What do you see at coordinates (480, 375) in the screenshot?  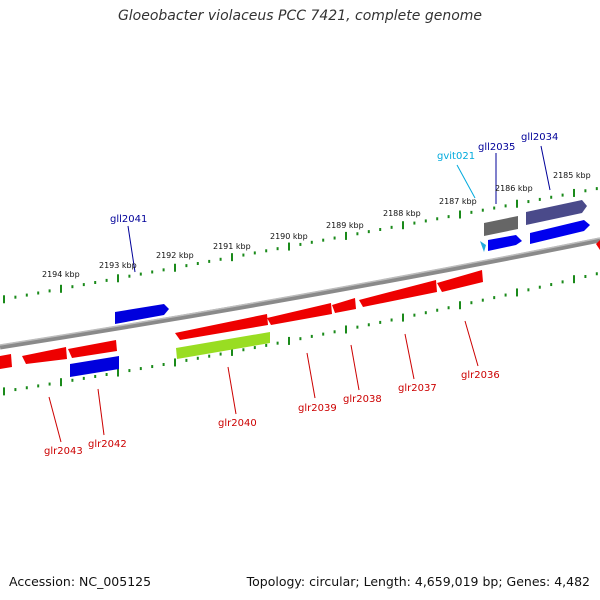 I see `gene-label-glr2036: glr2036` at bounding box center [480, 375].